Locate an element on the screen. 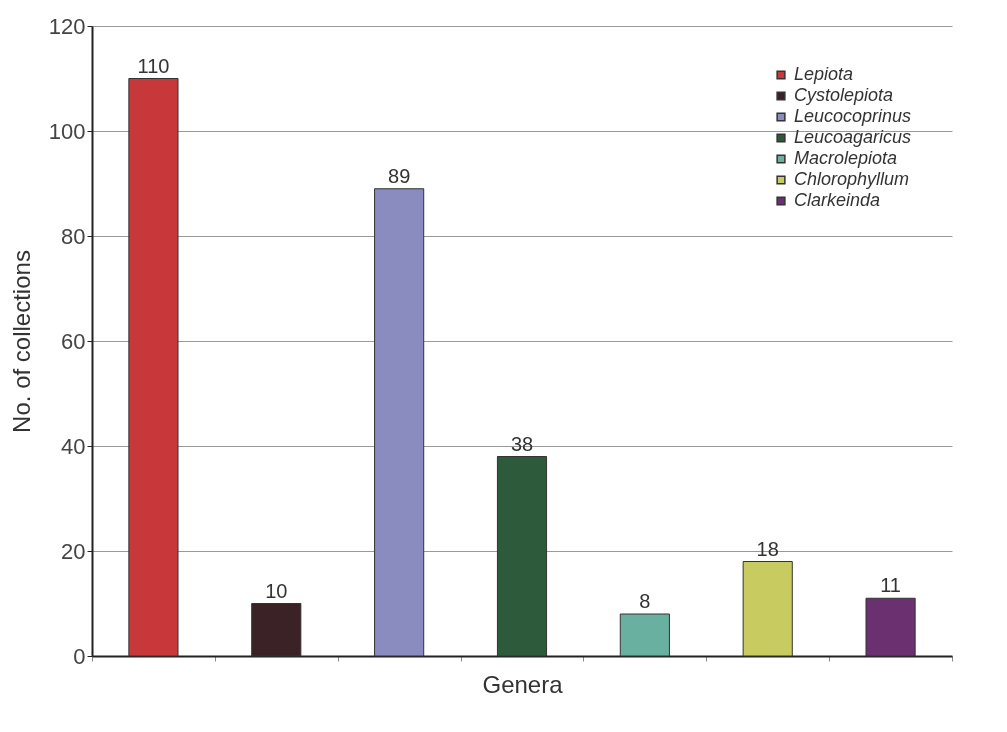  y-tick-label: 40 is located at coordinates (73, 446).